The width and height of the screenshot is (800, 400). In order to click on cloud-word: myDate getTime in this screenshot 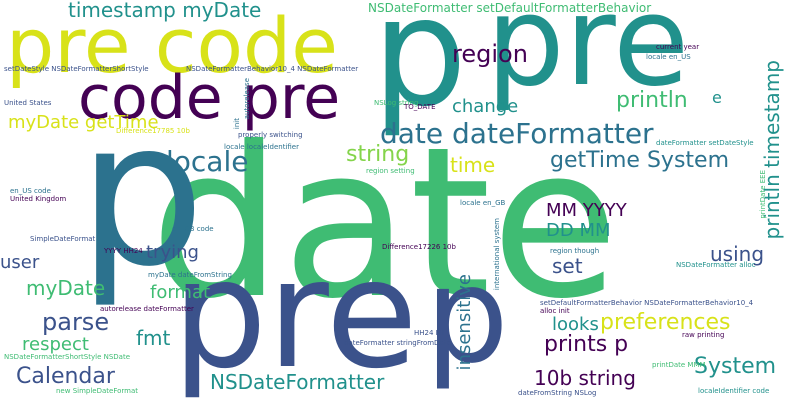, I will do `click(83, 122)`.